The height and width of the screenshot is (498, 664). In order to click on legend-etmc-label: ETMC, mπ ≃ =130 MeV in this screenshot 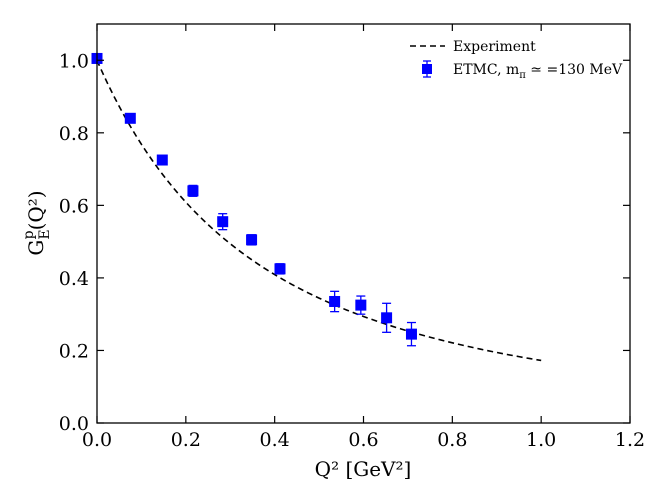, I will do `click(538, 71)`.